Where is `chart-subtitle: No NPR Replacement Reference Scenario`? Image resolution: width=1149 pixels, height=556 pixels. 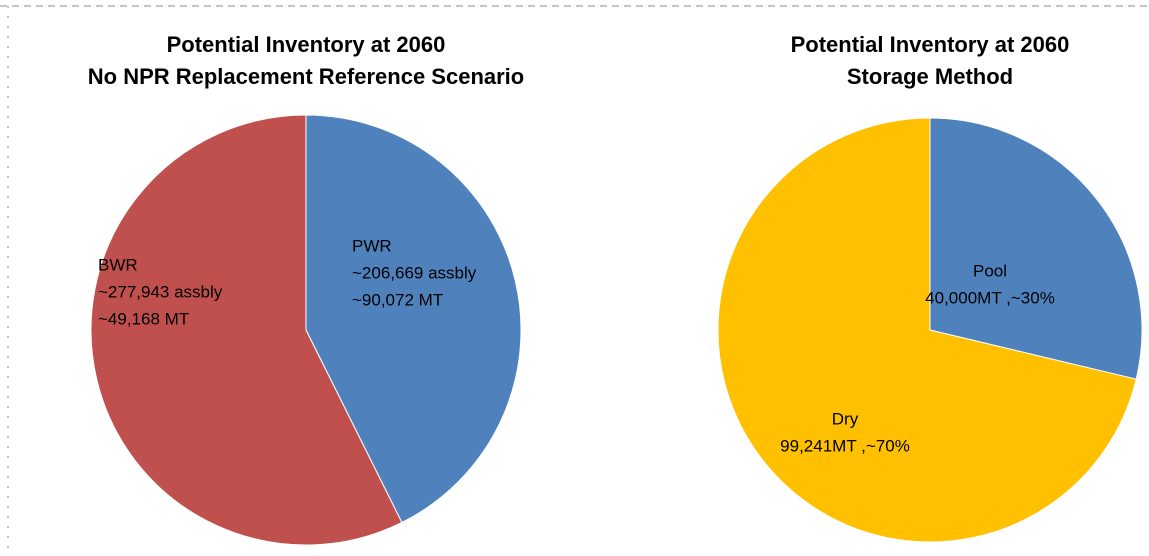
chart-subtitle: No NPR Replacement Reference Scenario is located at coordinates (306, 76).